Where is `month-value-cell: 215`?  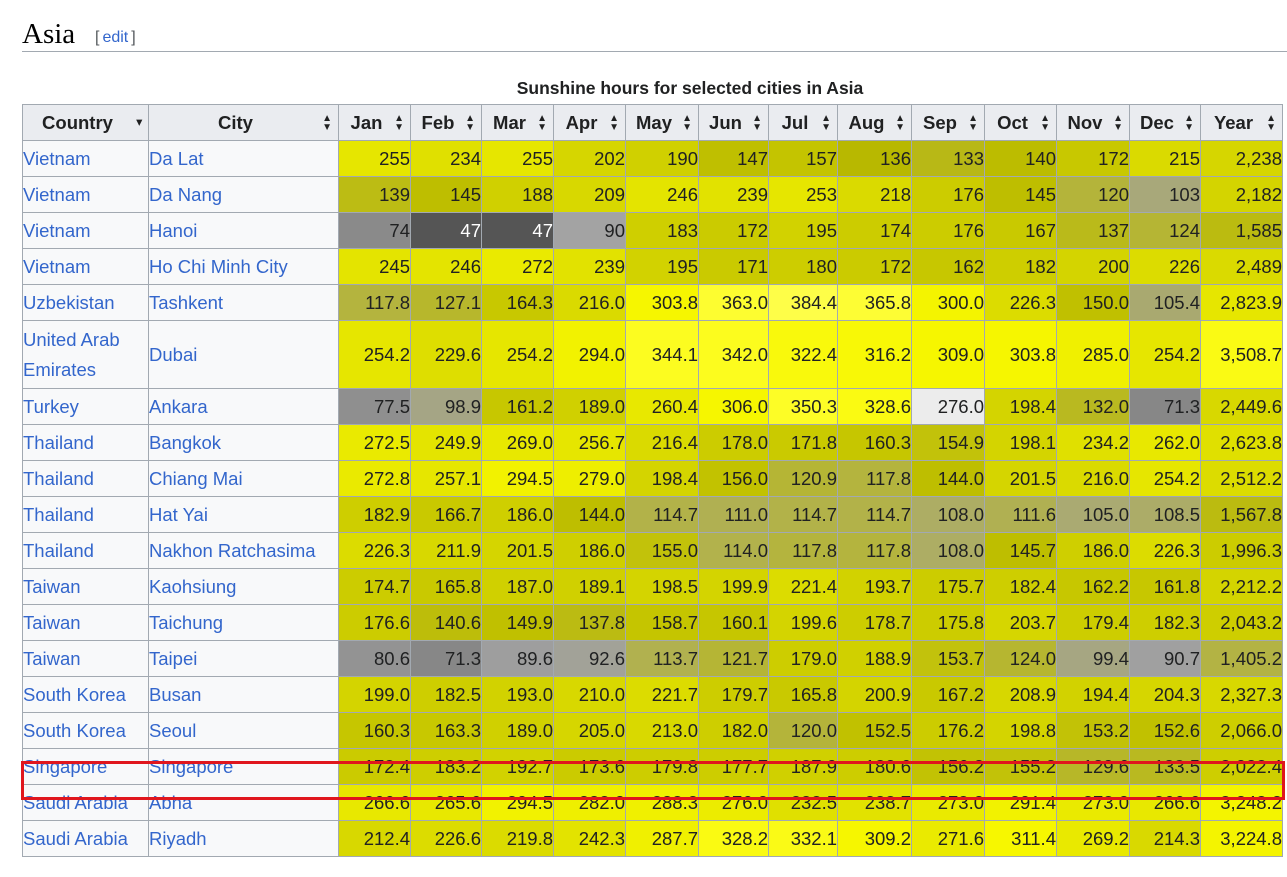
month-value-cell: 215 is located at coordinates (1165, 158).